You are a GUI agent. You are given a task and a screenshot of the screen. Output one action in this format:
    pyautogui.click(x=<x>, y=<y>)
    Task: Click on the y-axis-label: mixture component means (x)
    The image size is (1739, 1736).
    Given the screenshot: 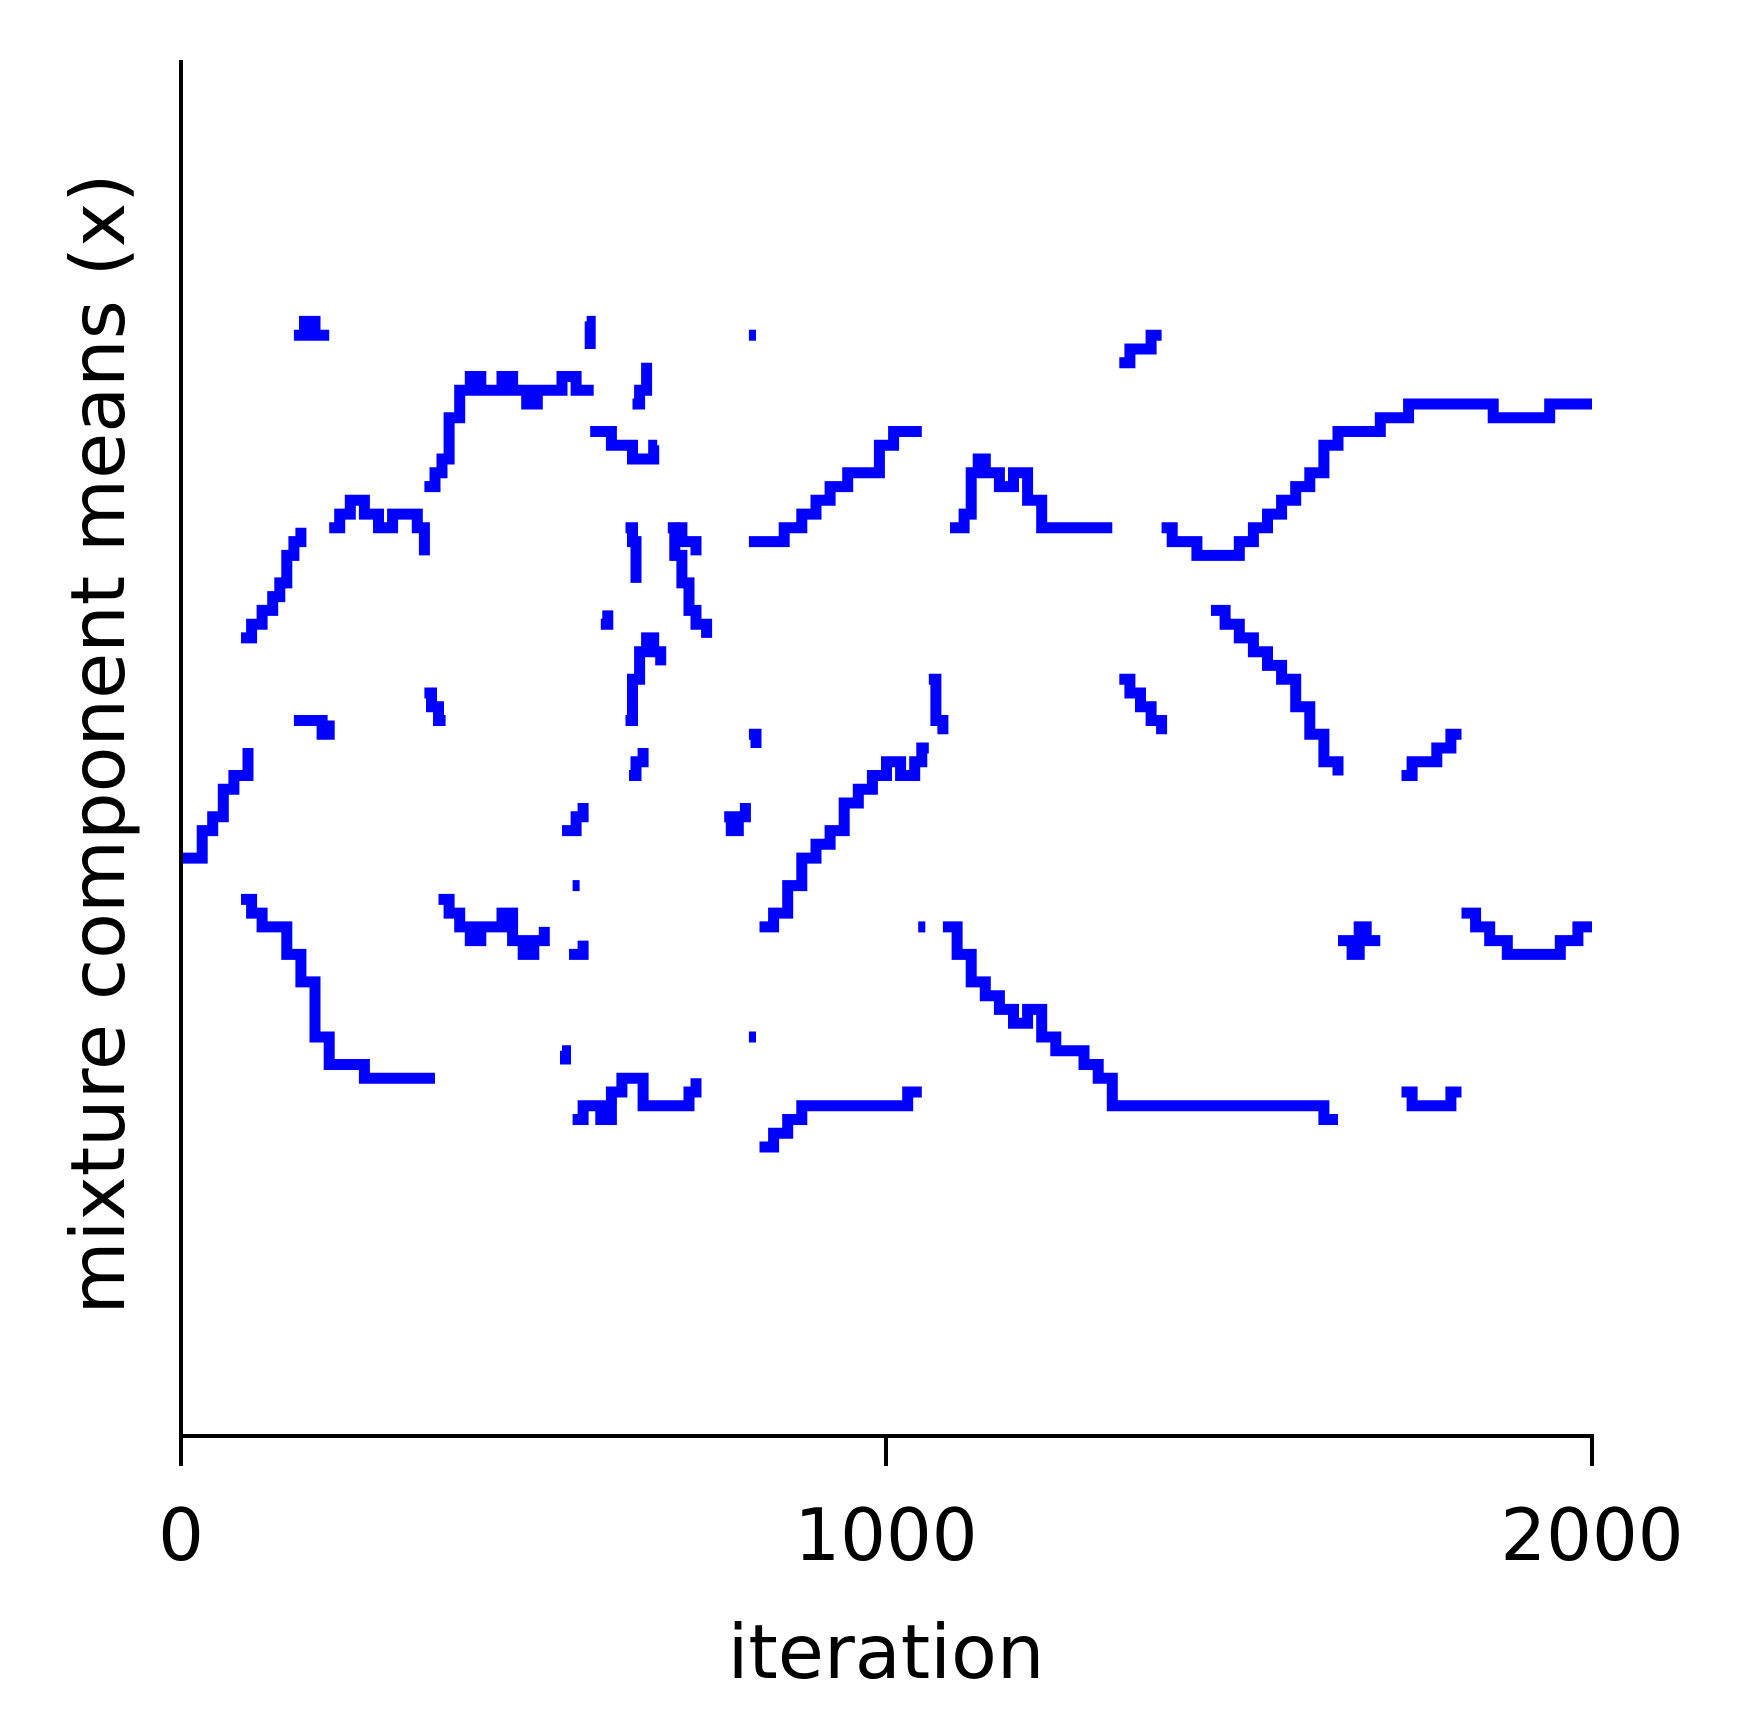 What is the action you would take?
    pyautogui.click(x=98, y=743)
    